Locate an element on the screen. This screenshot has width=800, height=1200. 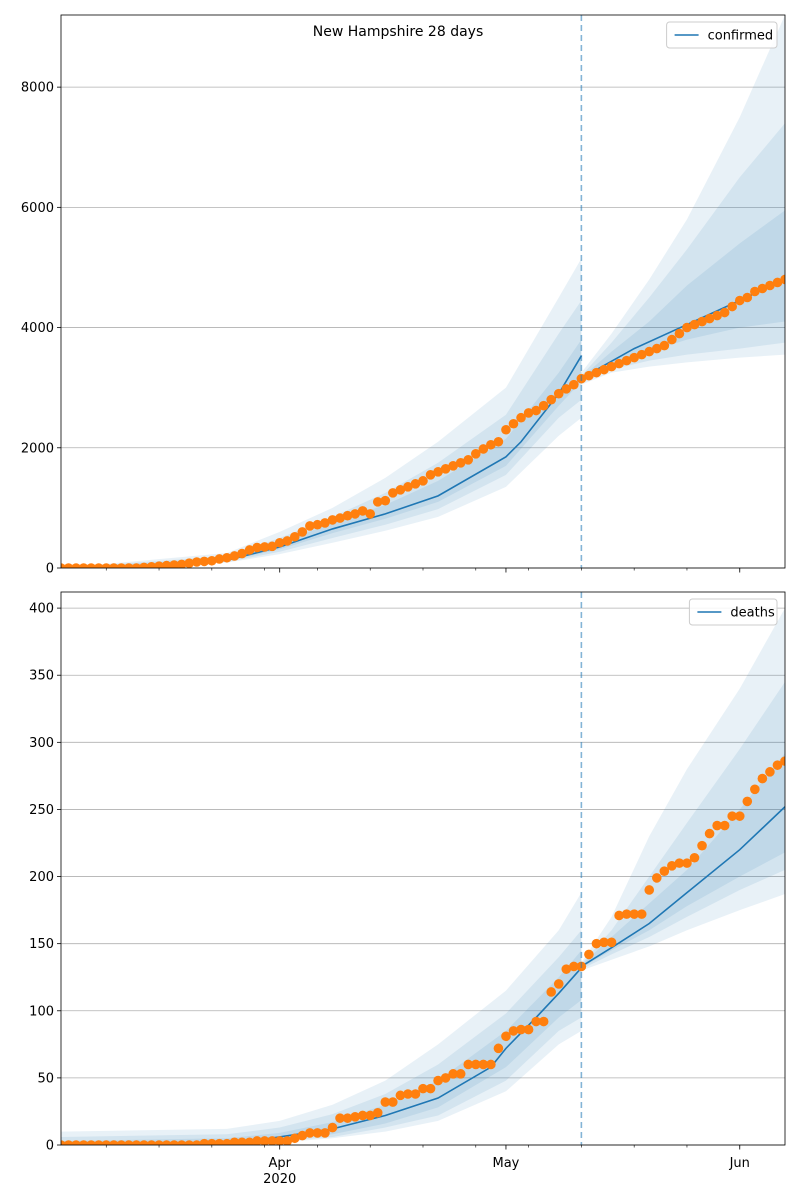
legend: confirmed is located at coordinates (722, 35).